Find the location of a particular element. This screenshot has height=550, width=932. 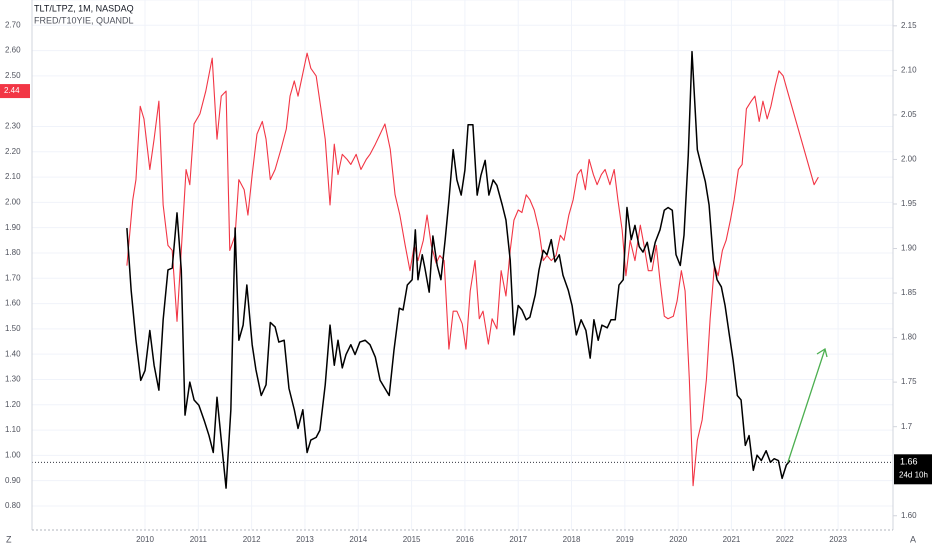

y-tick-label: 2.10 is located at coordinates (13, 176).